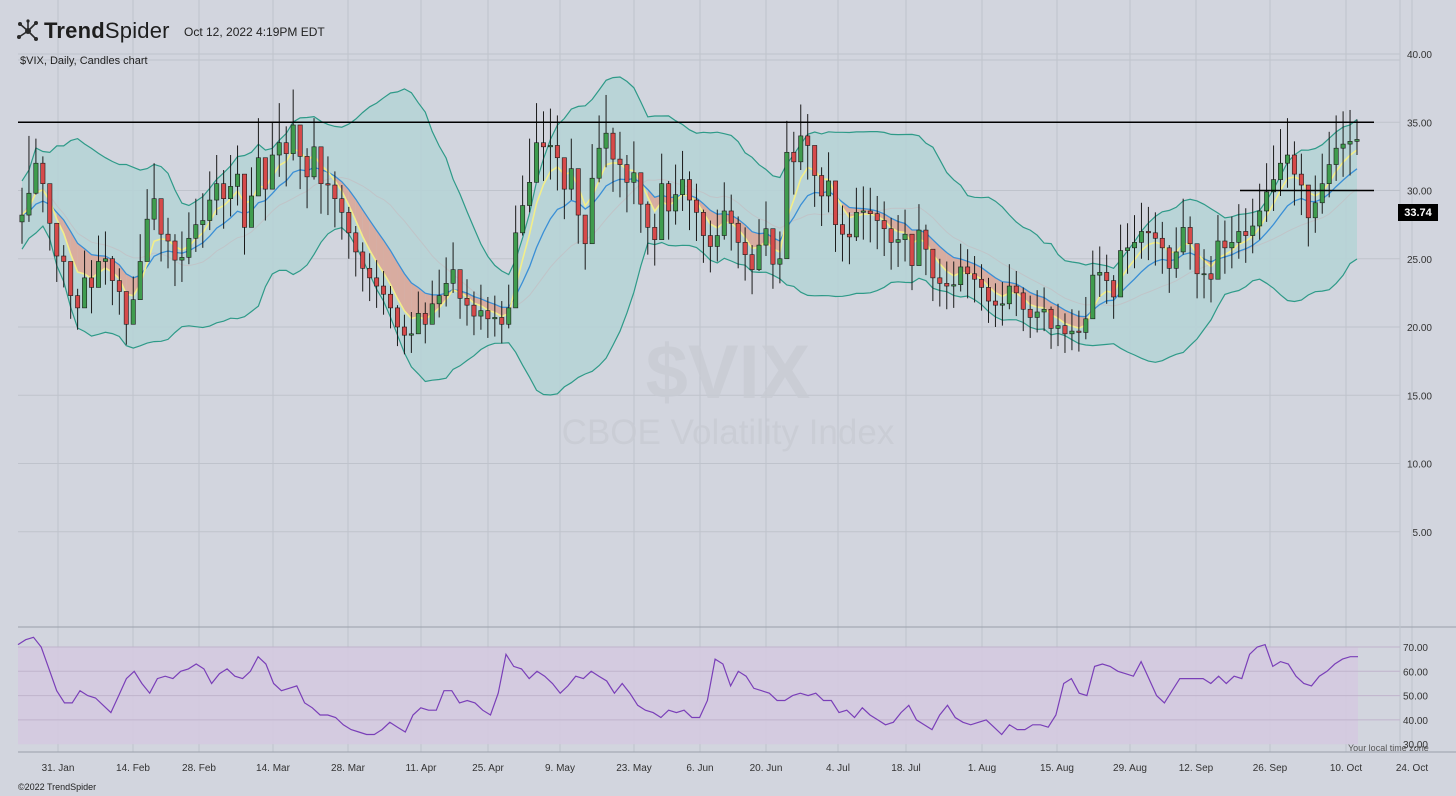 This screenshot has width=1456, height=796. Describe the element at coordinates (1415, 697) in the screenshot. I see `rsi-tick-label: 50.00` at that location.